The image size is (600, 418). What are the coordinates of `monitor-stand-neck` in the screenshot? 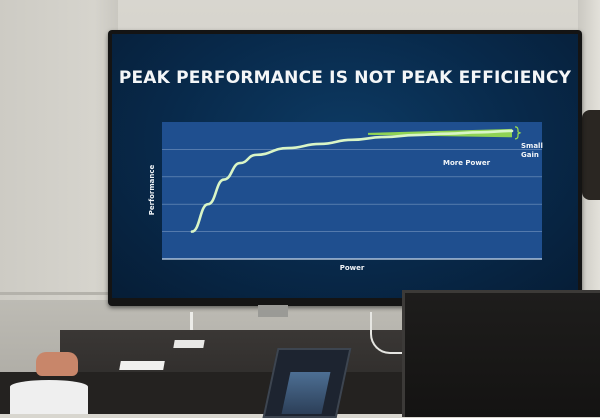 It's located at (273, 311).